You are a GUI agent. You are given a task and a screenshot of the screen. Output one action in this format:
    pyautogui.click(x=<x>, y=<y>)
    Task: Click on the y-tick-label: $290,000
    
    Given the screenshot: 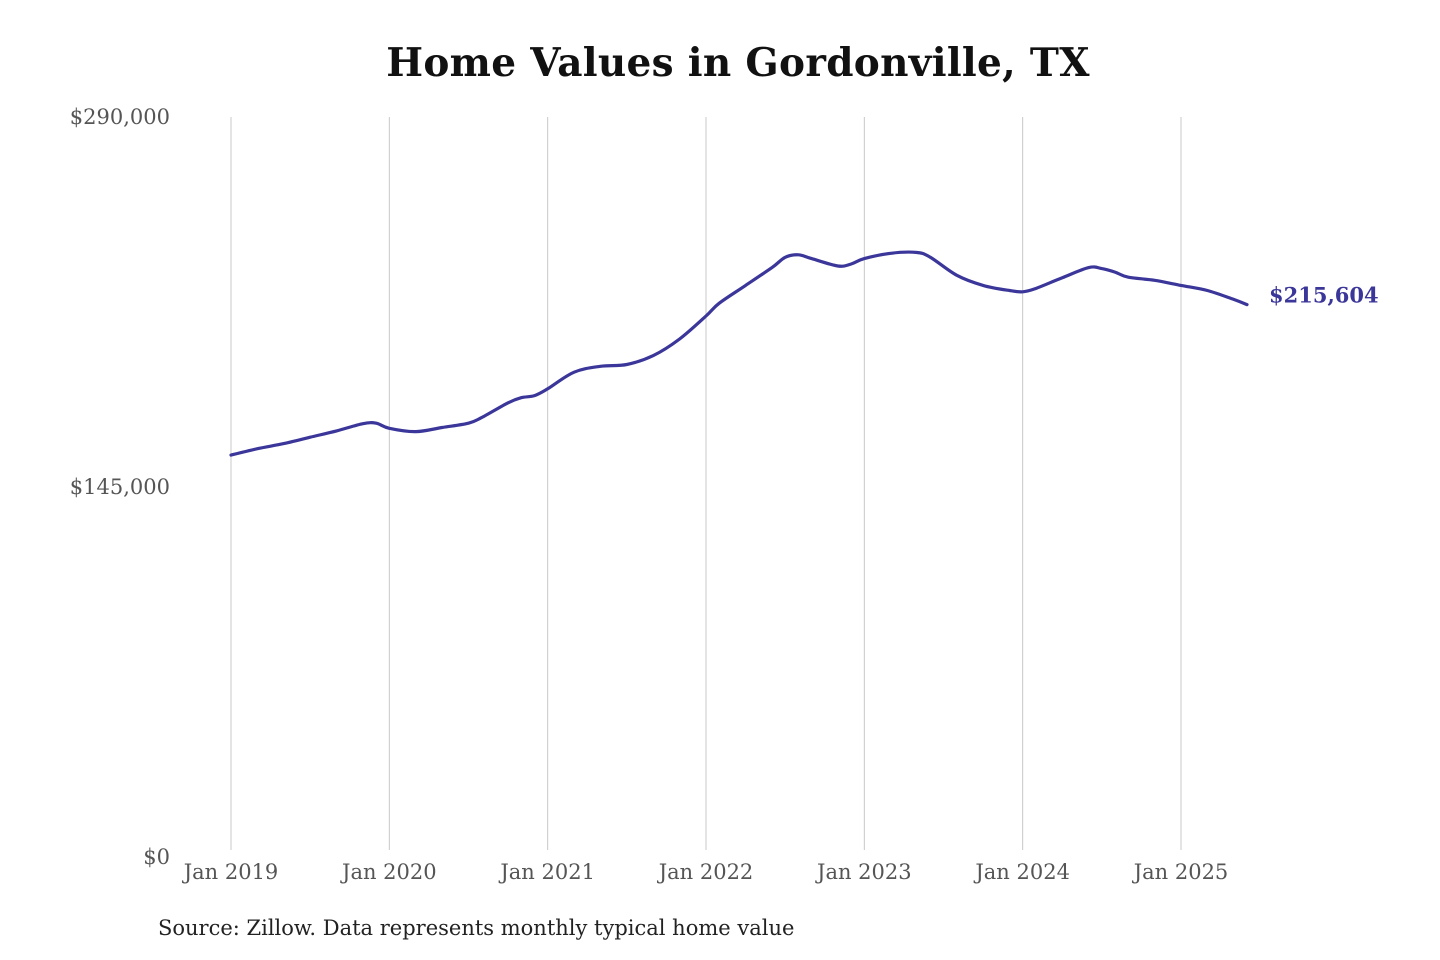 What is the action you would take?
    pyautogui.click(x=120, y=117)
    